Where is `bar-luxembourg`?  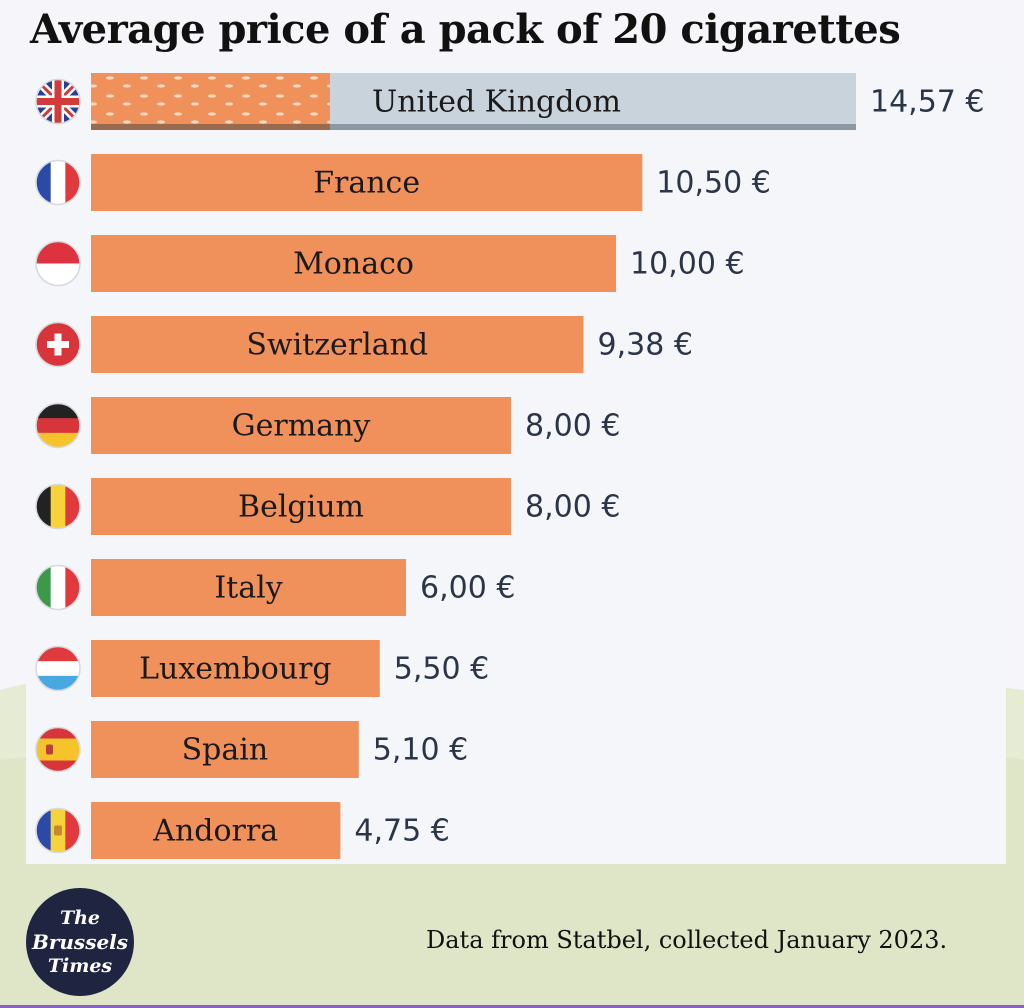 bar-luxembourg is located at coordinates (235, 668).